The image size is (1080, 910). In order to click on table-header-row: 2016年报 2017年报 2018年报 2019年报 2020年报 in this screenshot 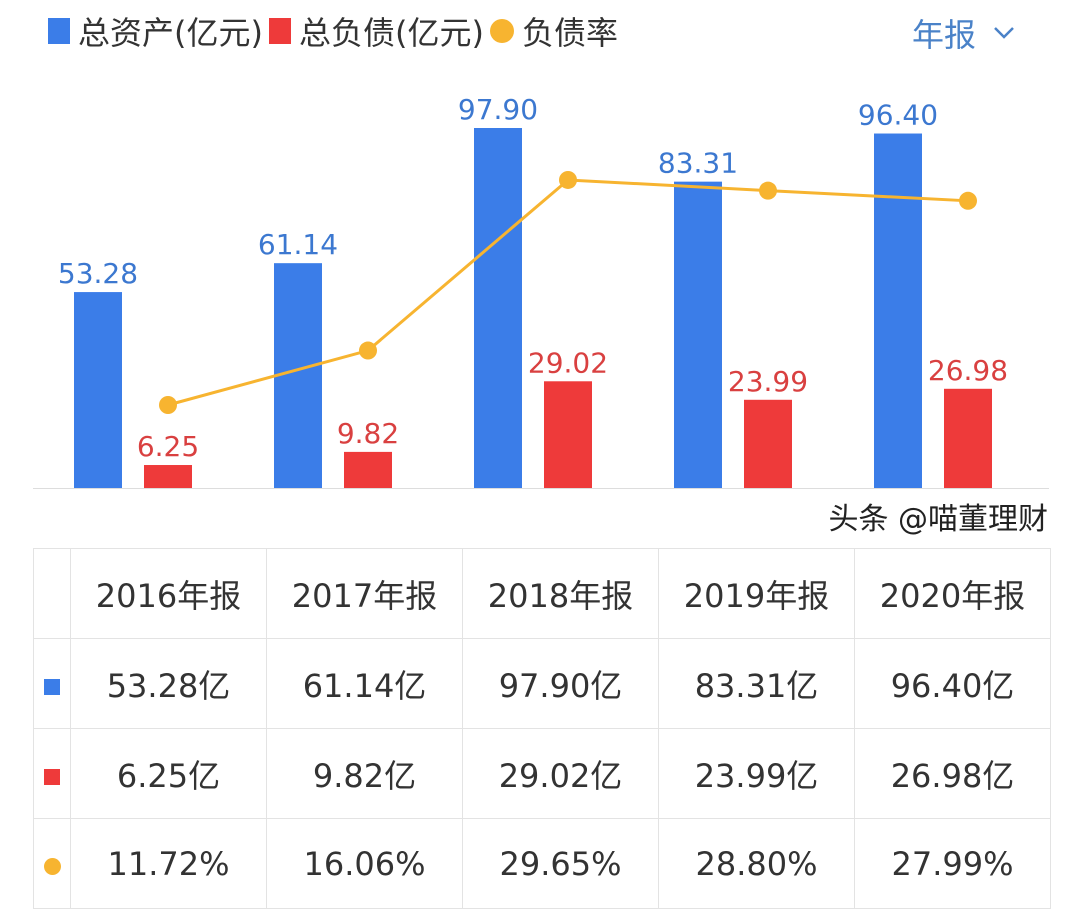, I will do `click(542, 593)`.